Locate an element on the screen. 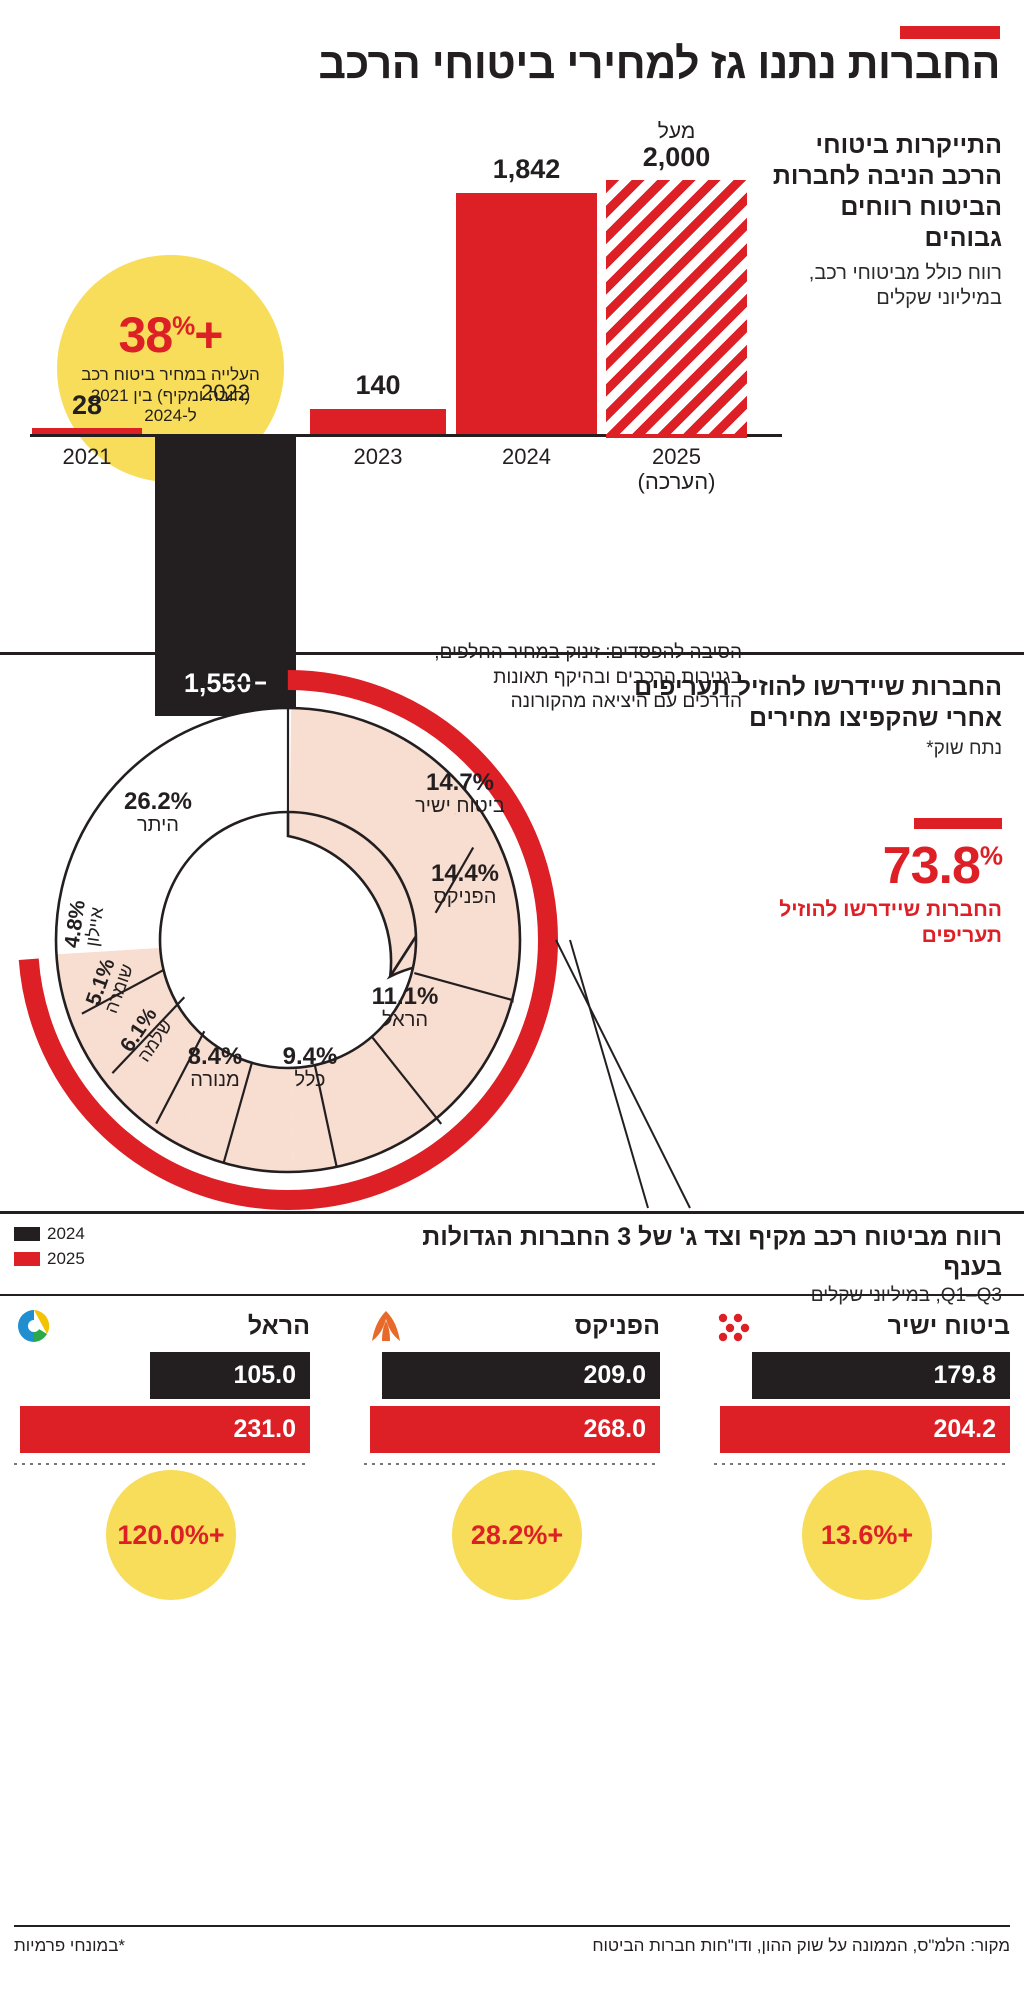 The image size is (1024, 1997). company-bar-2024-bituach-yashir: 179.8 is located at coordinates (862, 1375).